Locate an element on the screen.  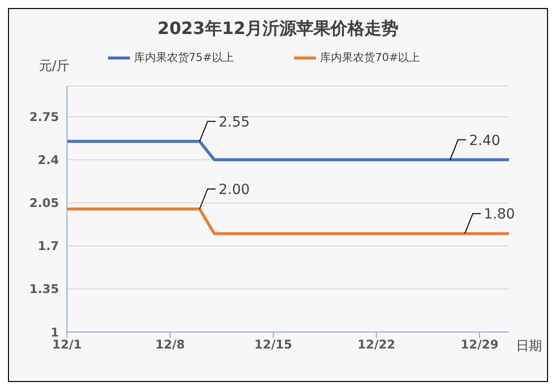
x-tick-label: 12/15 is located at coordinates (273, 345).